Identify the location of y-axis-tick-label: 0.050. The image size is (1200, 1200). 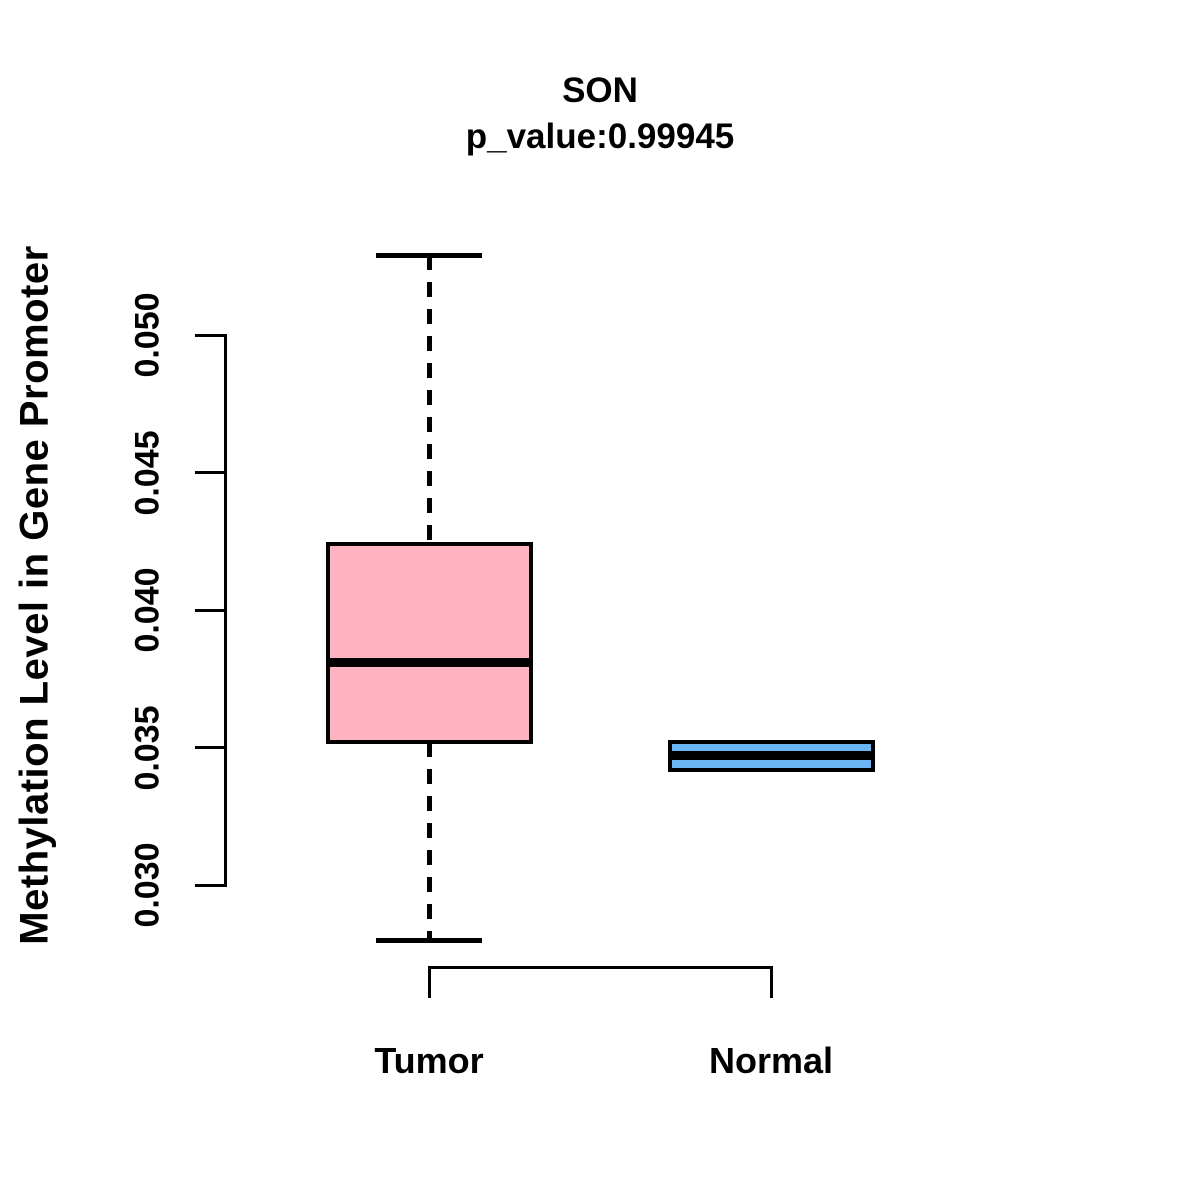
(147, 335).